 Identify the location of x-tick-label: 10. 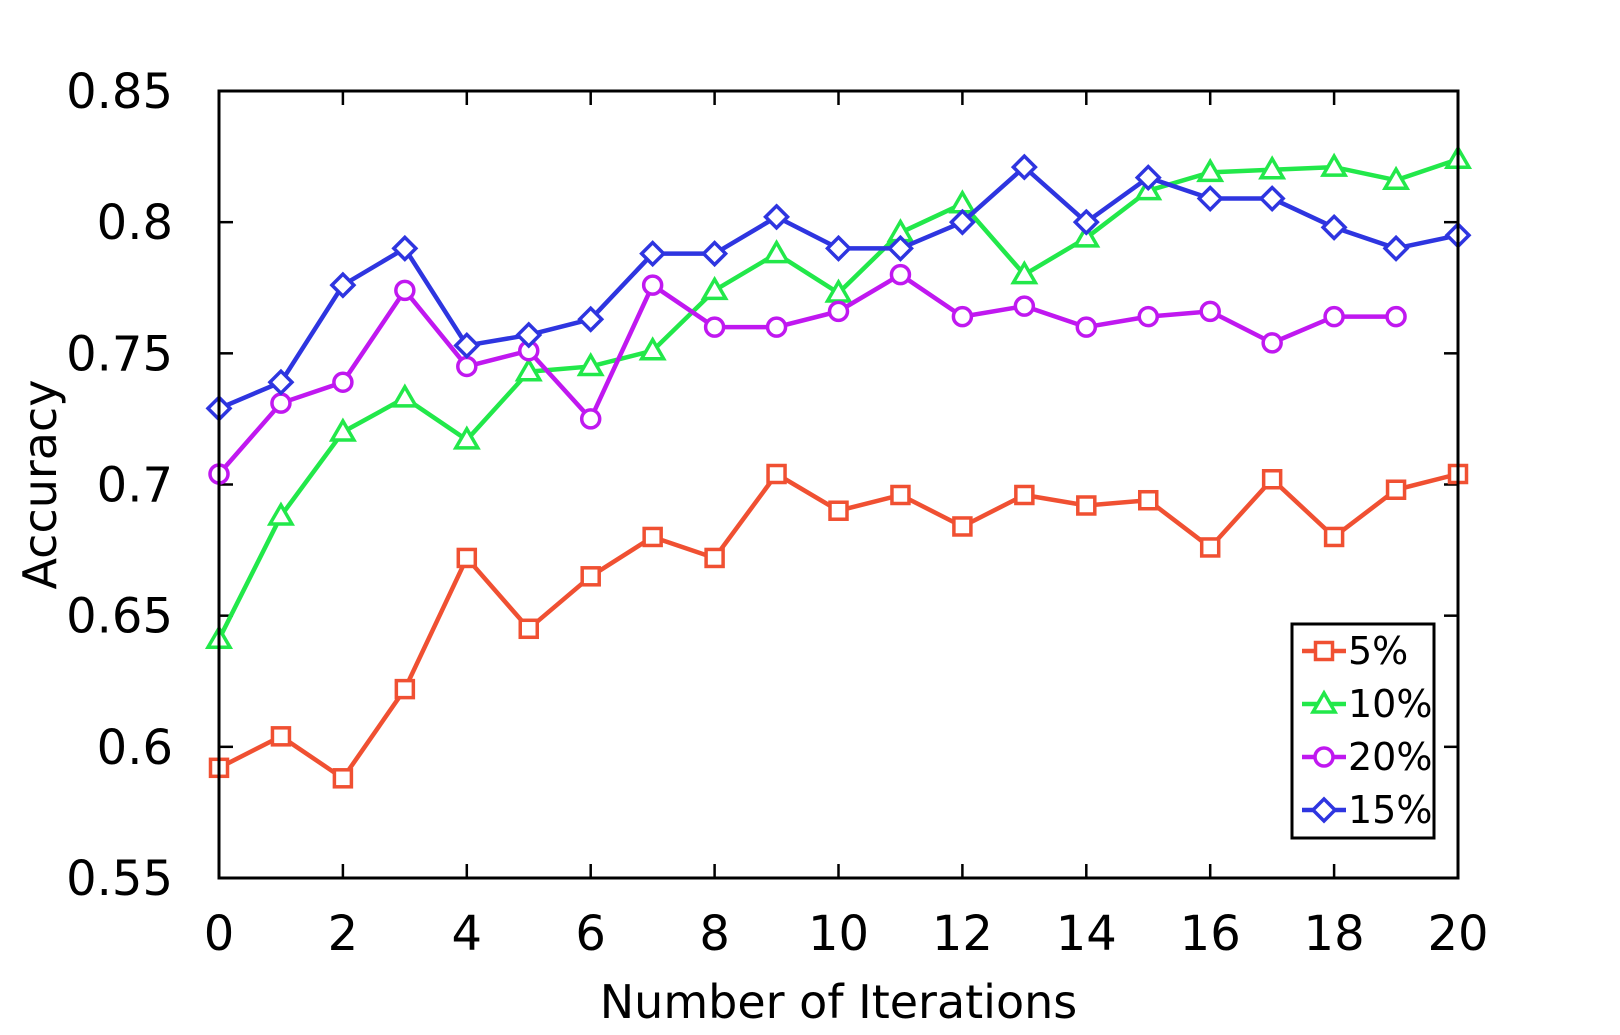
(838, 934).